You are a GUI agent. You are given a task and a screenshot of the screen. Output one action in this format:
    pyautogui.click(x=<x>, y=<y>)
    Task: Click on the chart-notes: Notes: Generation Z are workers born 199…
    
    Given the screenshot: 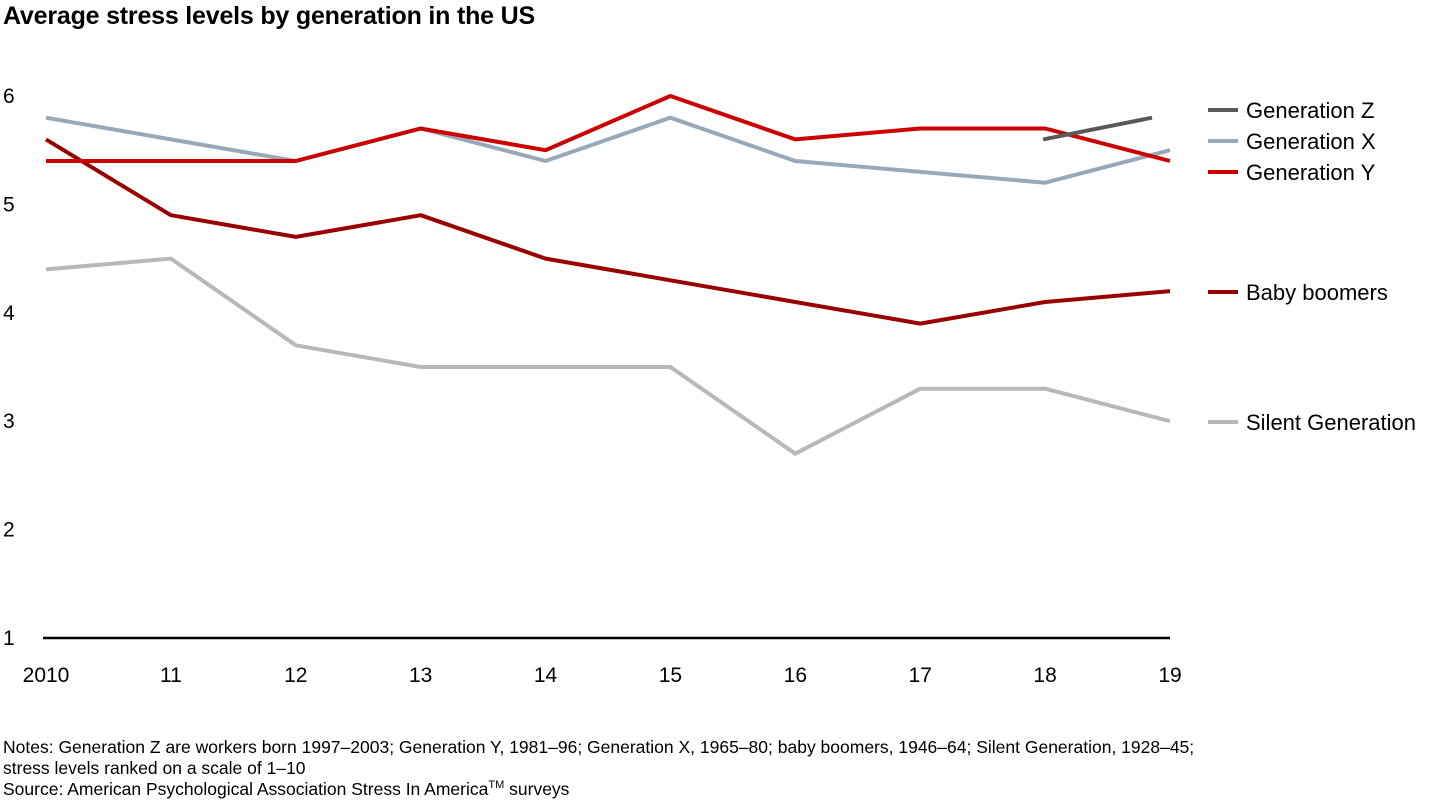 What is the action you would take?
    pyautogui.click(x=598, y=768)
    